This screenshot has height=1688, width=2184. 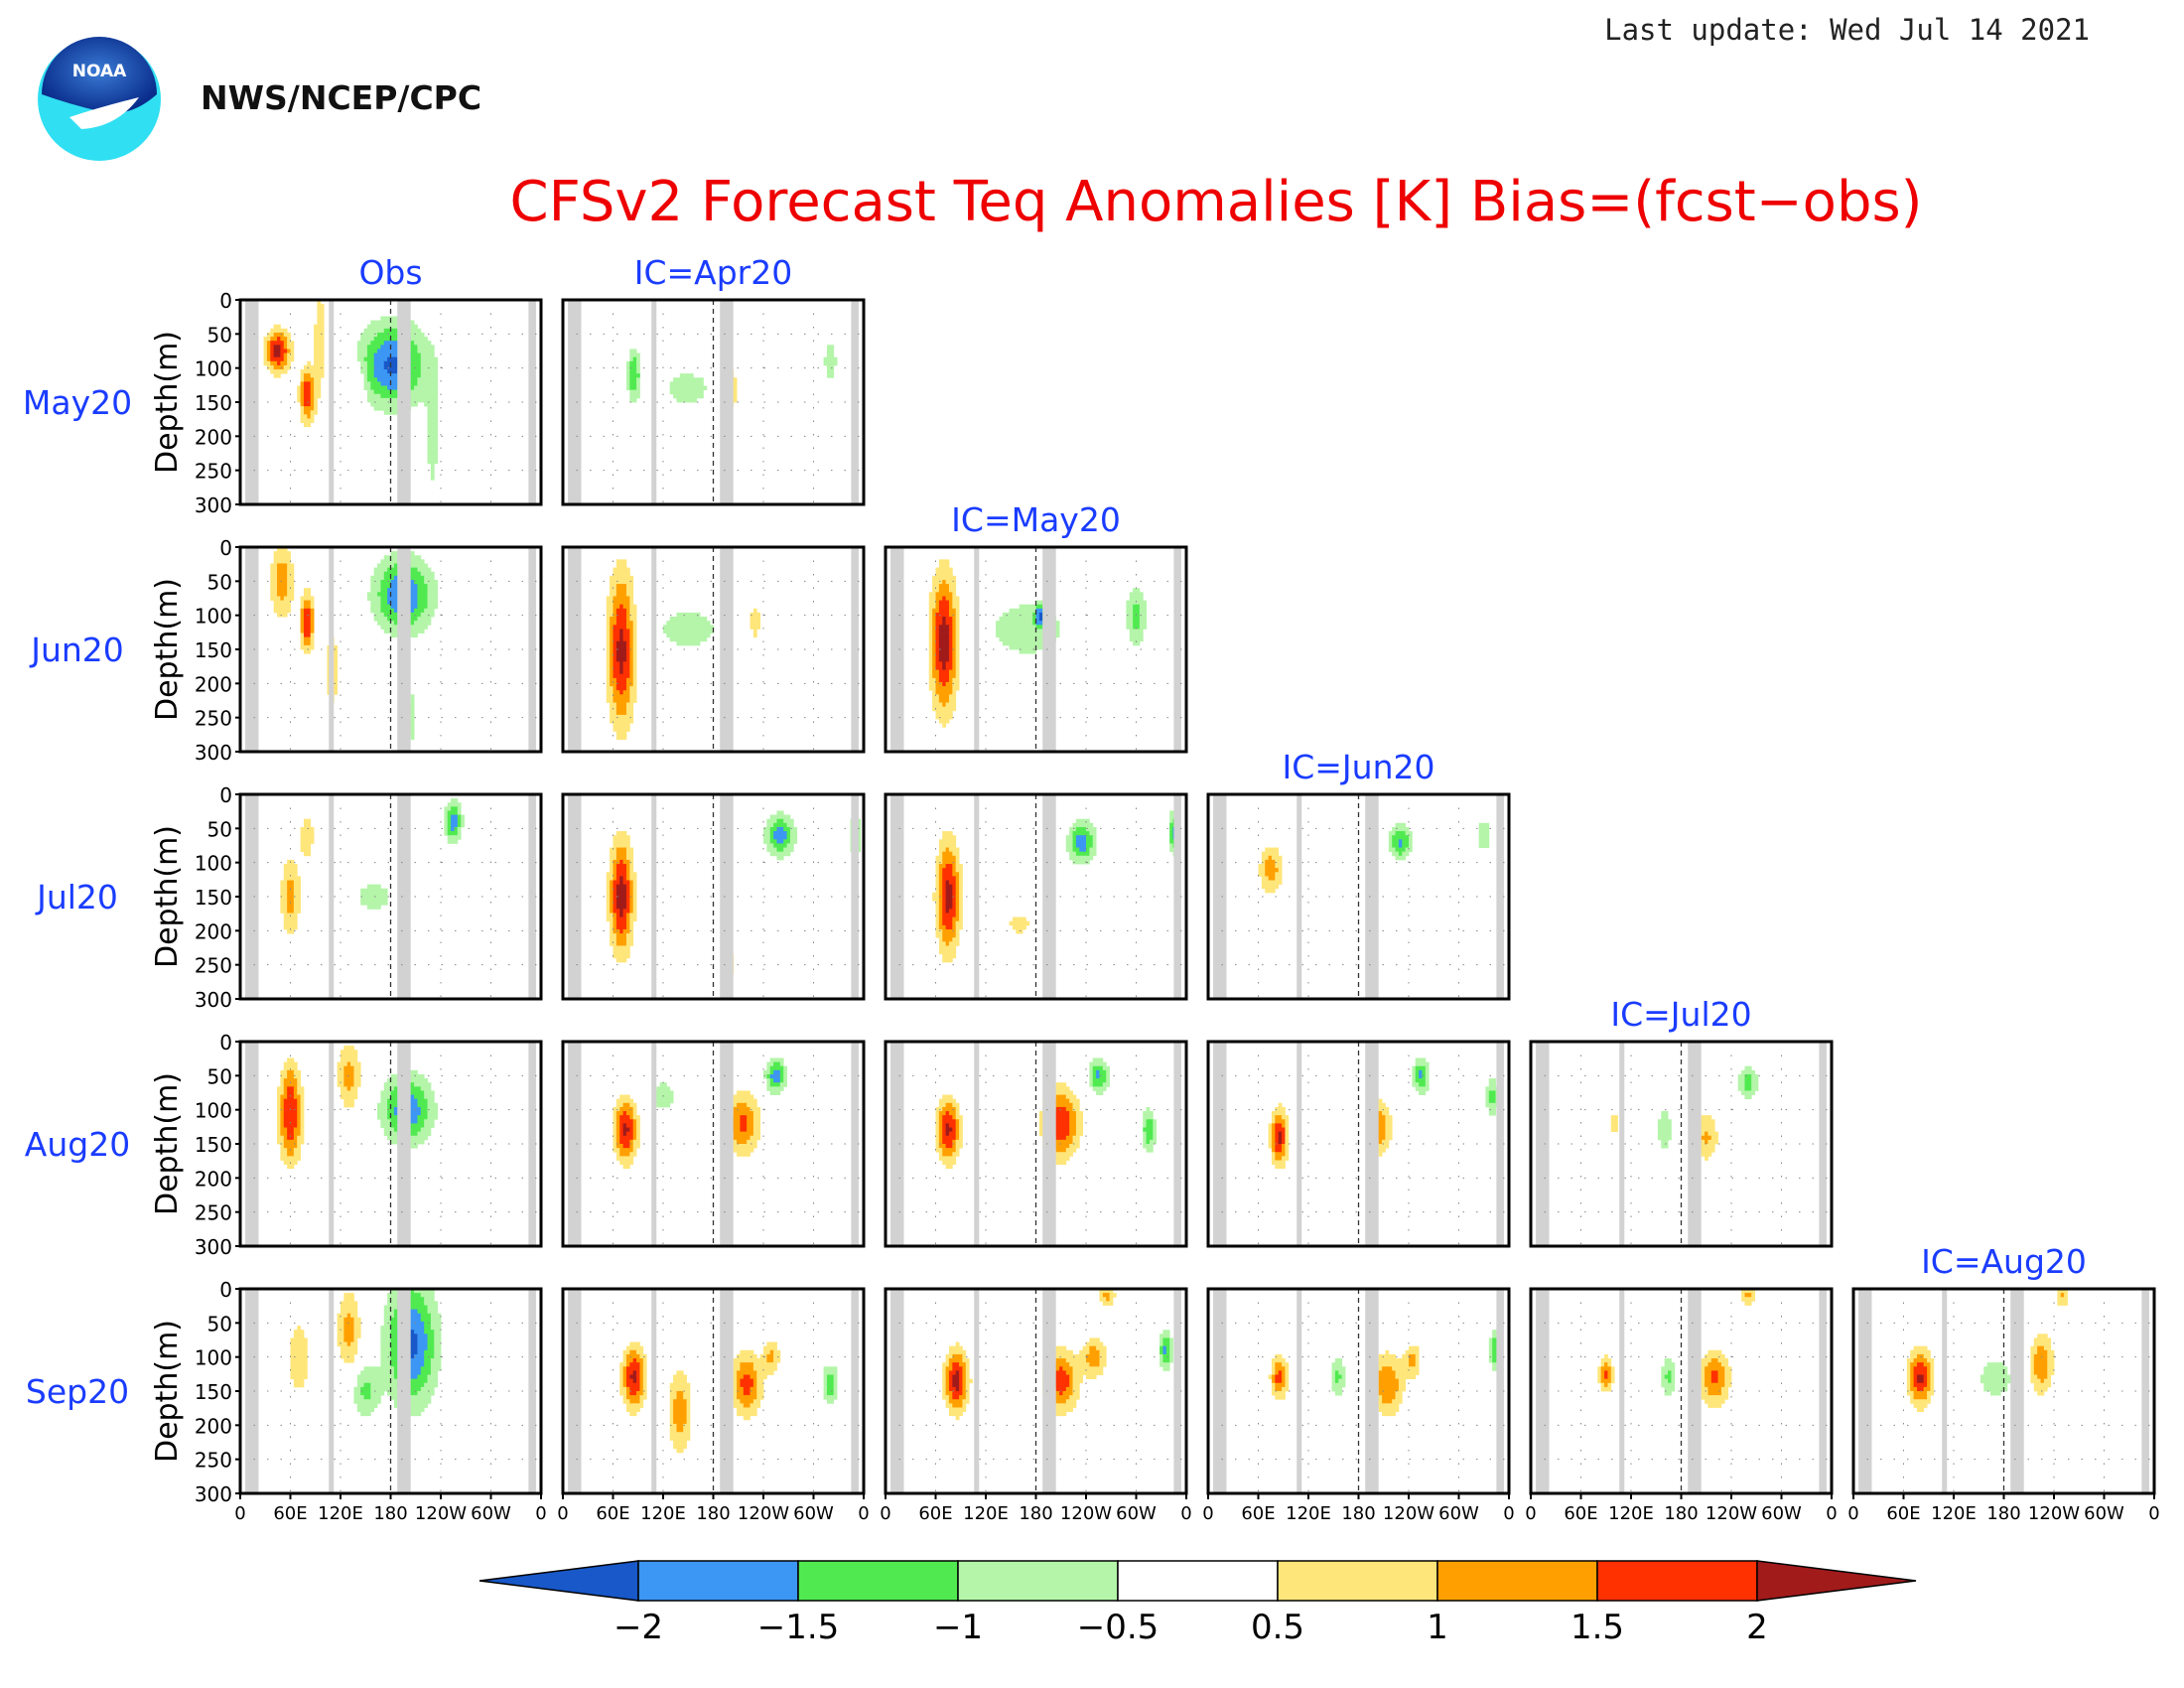 I want to click on y-axis-label: Depth(m), so click(x=167, y=649).